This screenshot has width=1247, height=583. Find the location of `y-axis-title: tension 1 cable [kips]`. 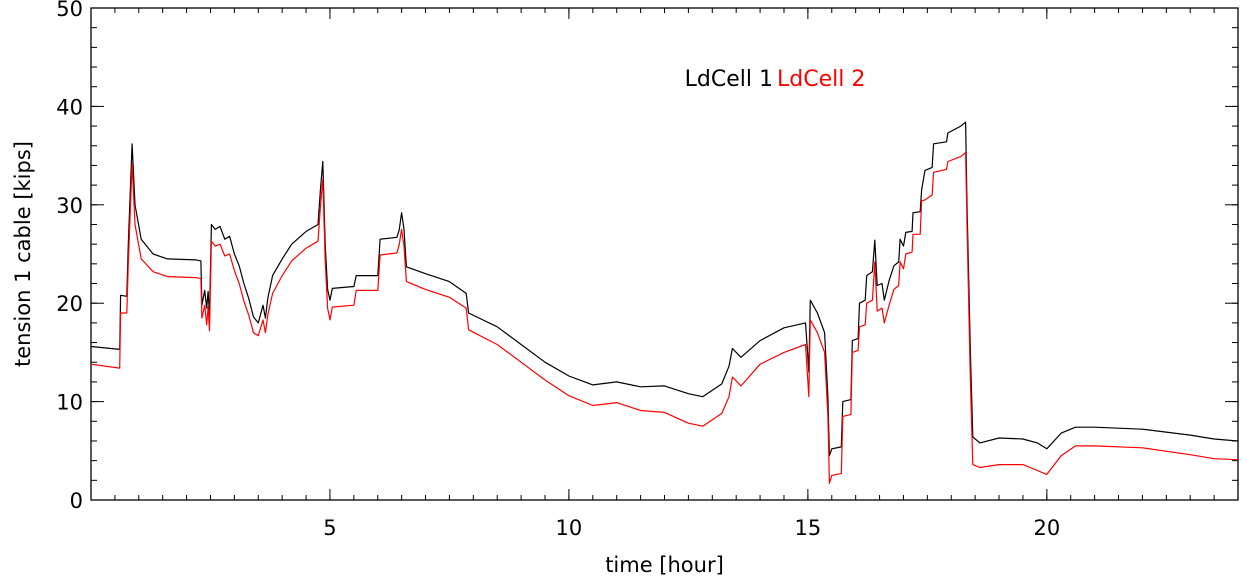

y-axis-title: tension 1 cable [kips] is located at coordinates (23, 254).